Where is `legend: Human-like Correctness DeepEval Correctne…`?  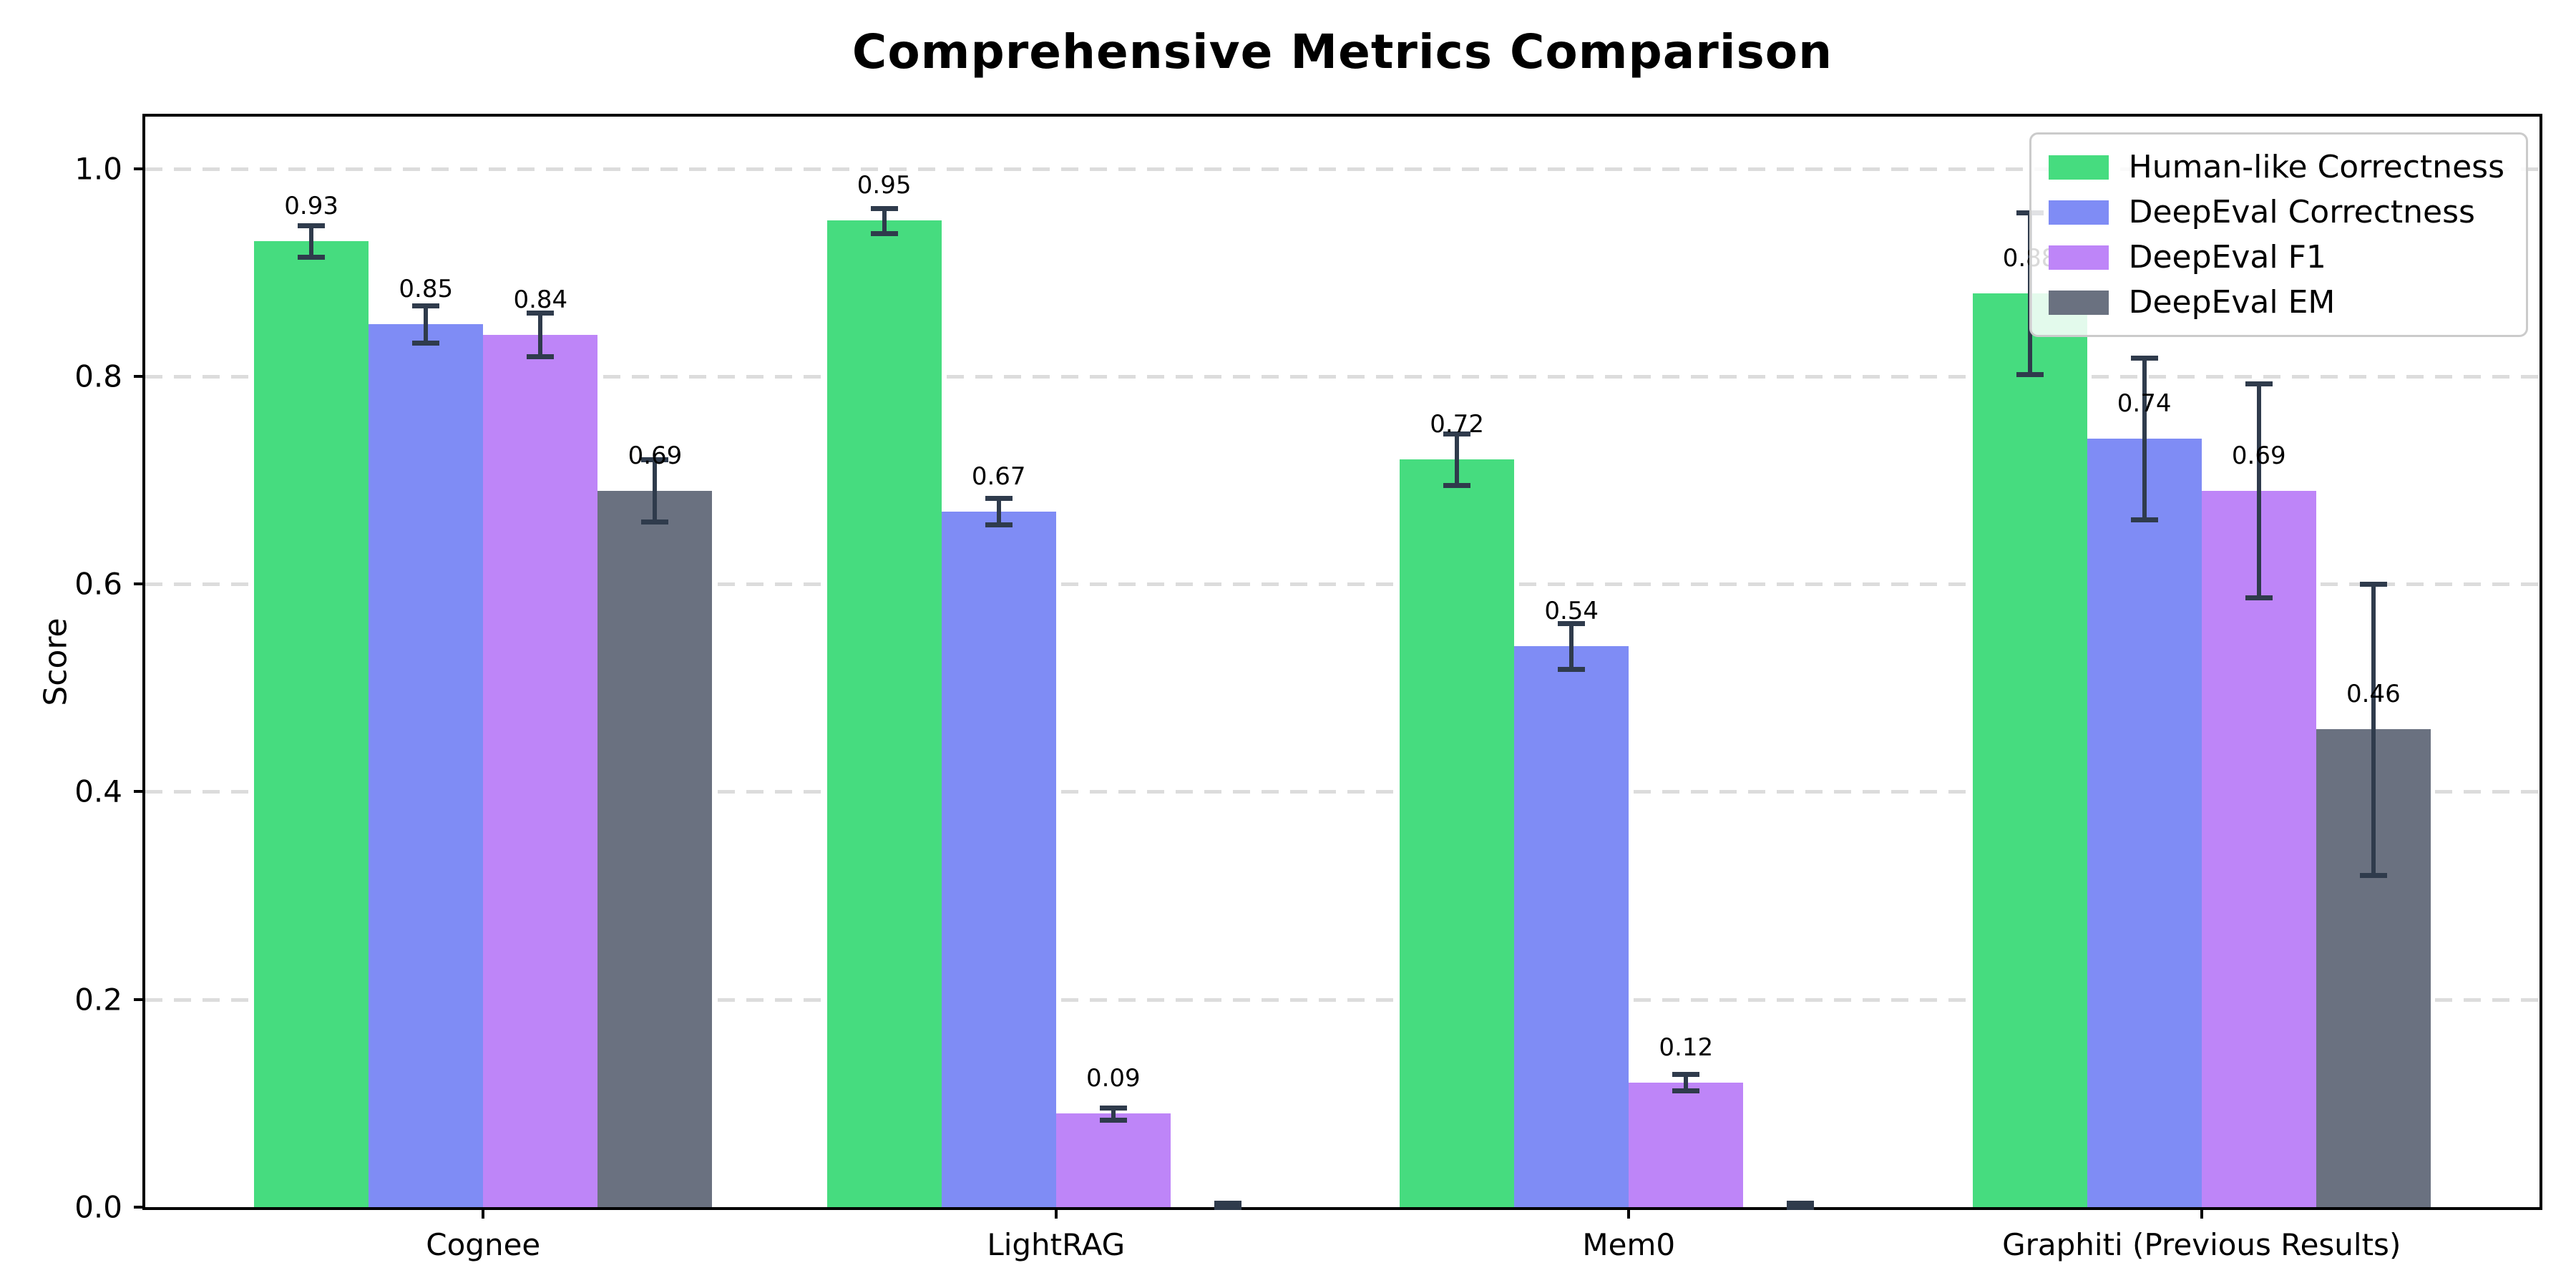
legend: Human-like Correctness DeepEval Correctne… is located at coordinates (2278, 234).